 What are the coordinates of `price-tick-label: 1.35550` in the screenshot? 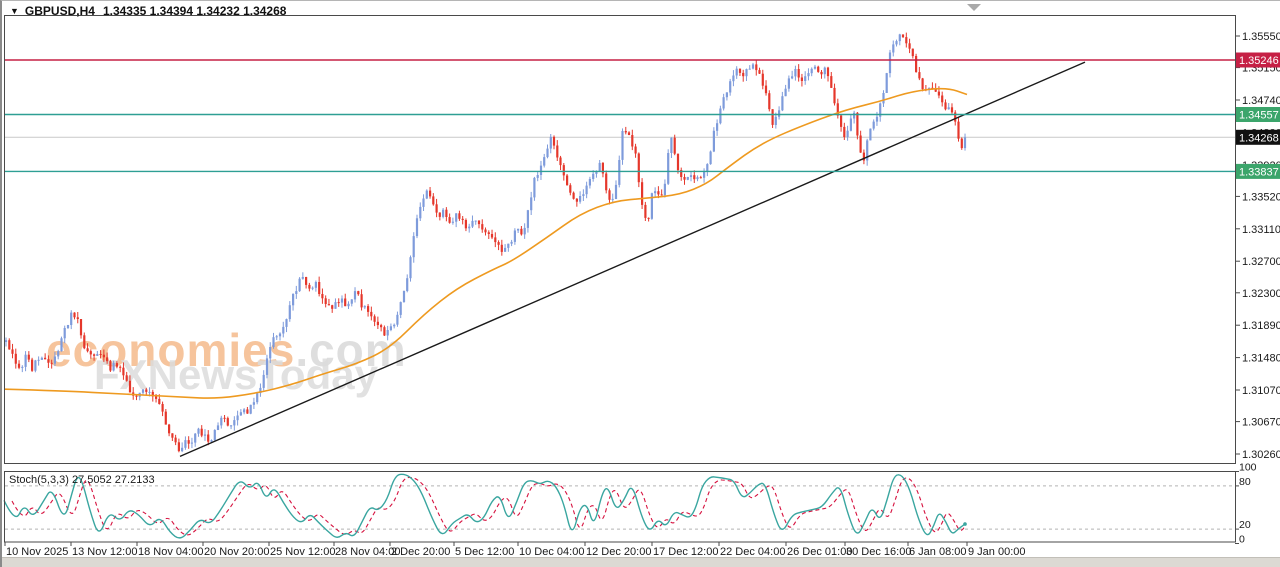 It's located at (1261, 37).